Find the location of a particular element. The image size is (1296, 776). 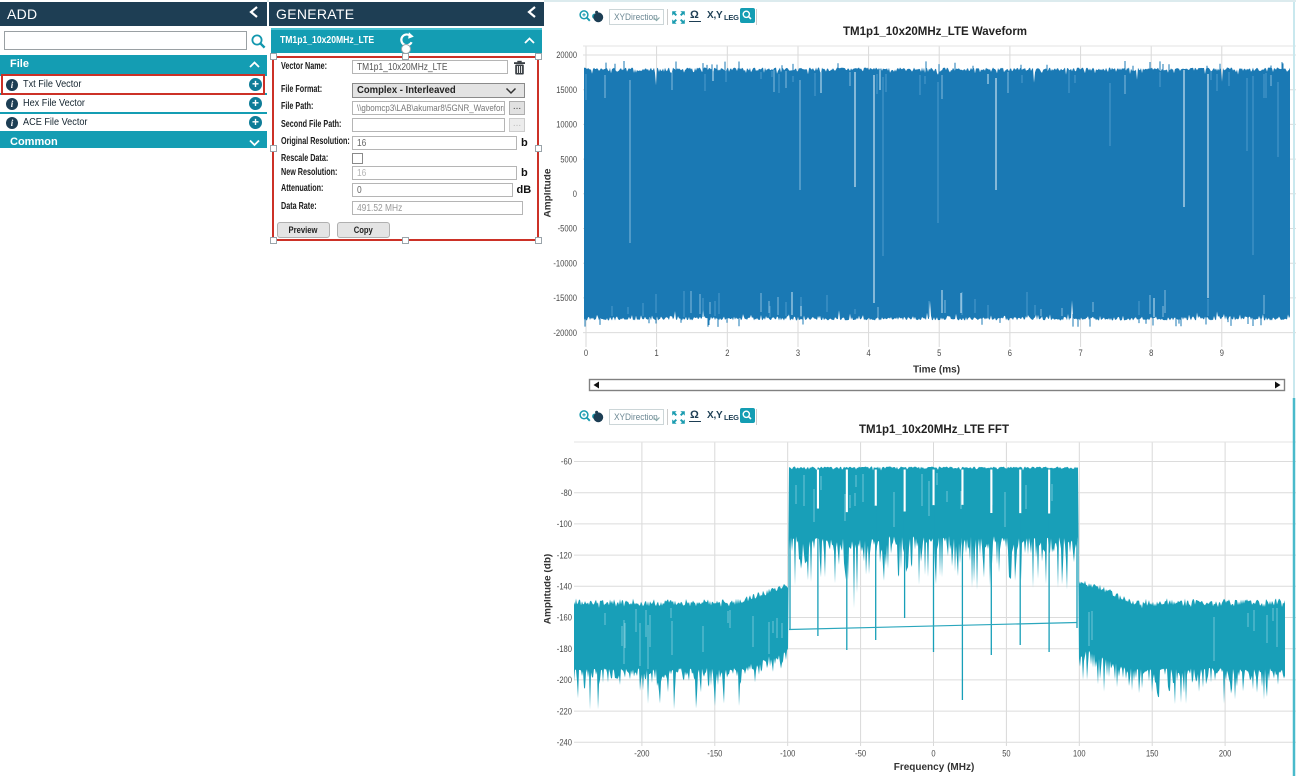

svg-text: 15000 is located at coordinates (566, 90).